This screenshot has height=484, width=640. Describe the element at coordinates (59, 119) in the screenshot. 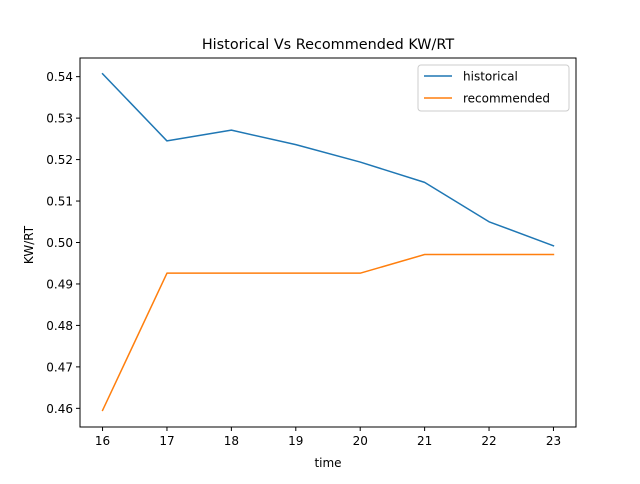

I see `y-tick-label: 0.53` at that location.